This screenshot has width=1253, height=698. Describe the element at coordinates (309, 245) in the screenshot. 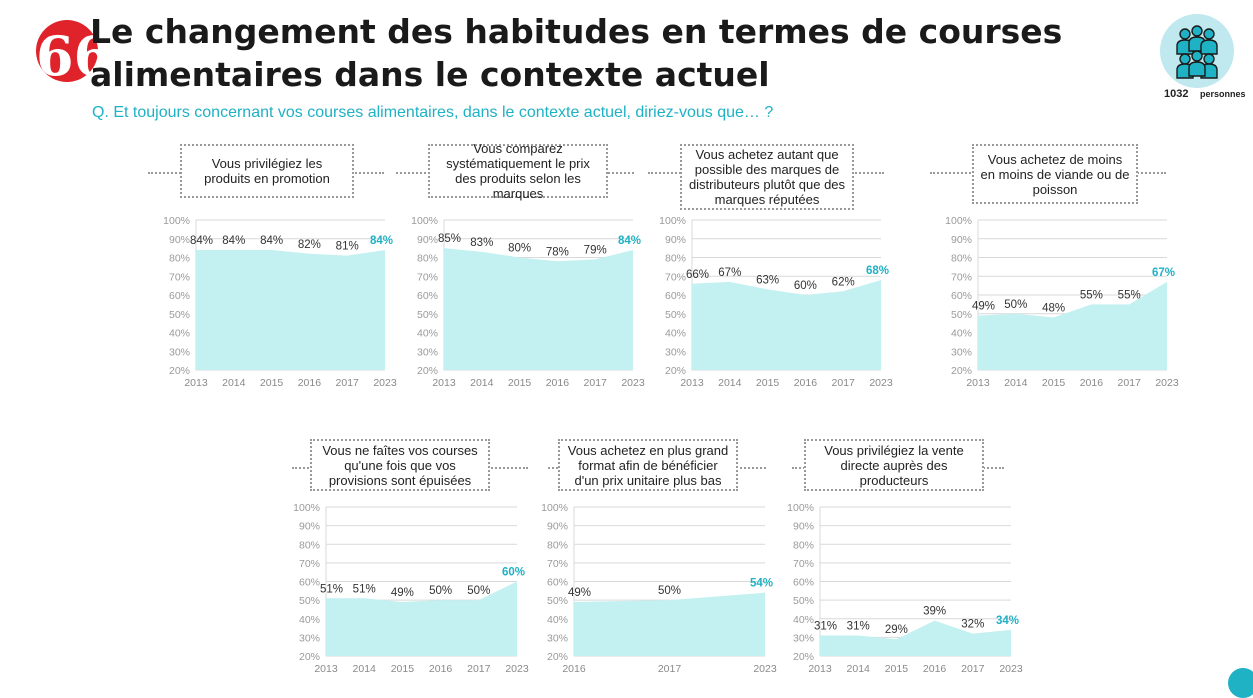

I see `data-label: 82%` at that location.